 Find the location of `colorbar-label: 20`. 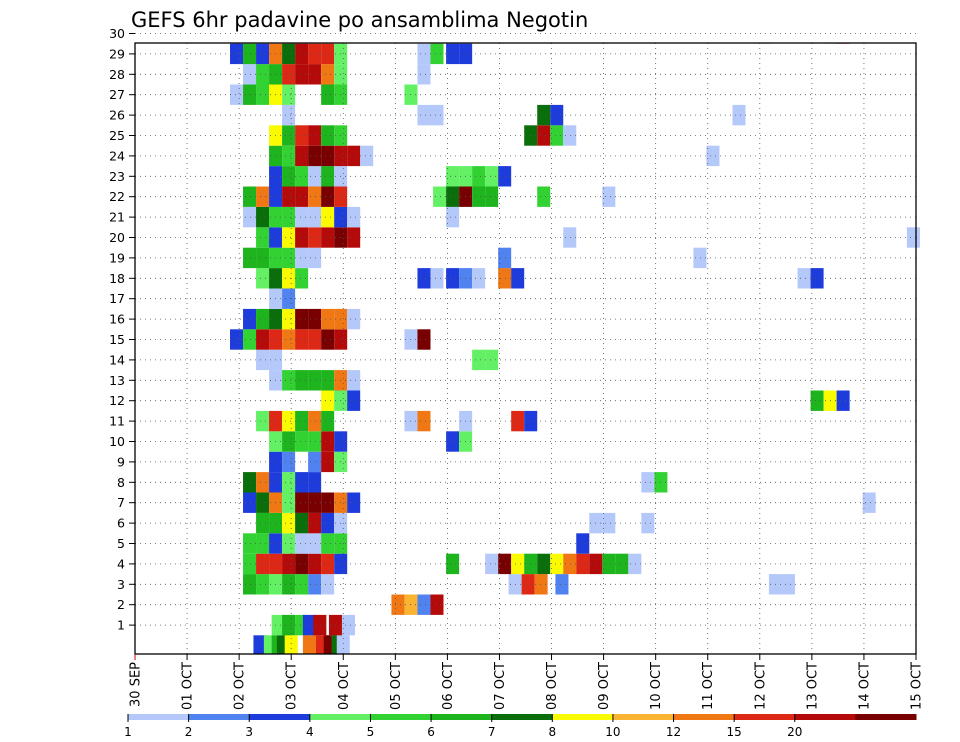

colorbar-label: 20 is located at coordinates (794, 732).